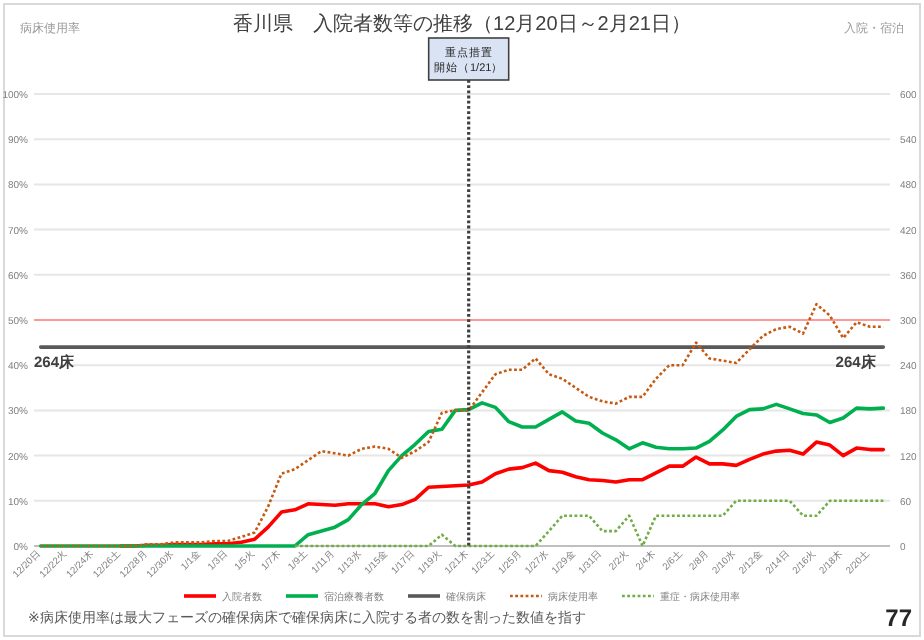 The image size is (924, 640). I want to click on chart-title: 香川県 入院者数等の推移（12月20日～2月21日）, so click(462, 24).